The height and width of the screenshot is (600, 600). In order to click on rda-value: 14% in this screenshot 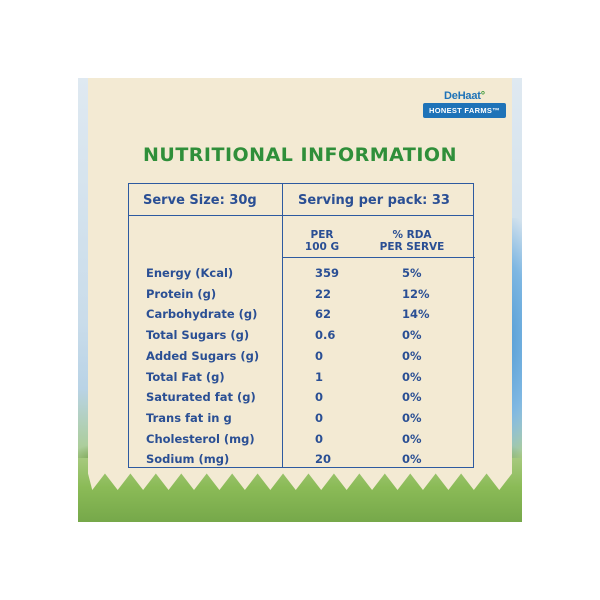, I will do `click(416, 314)`.